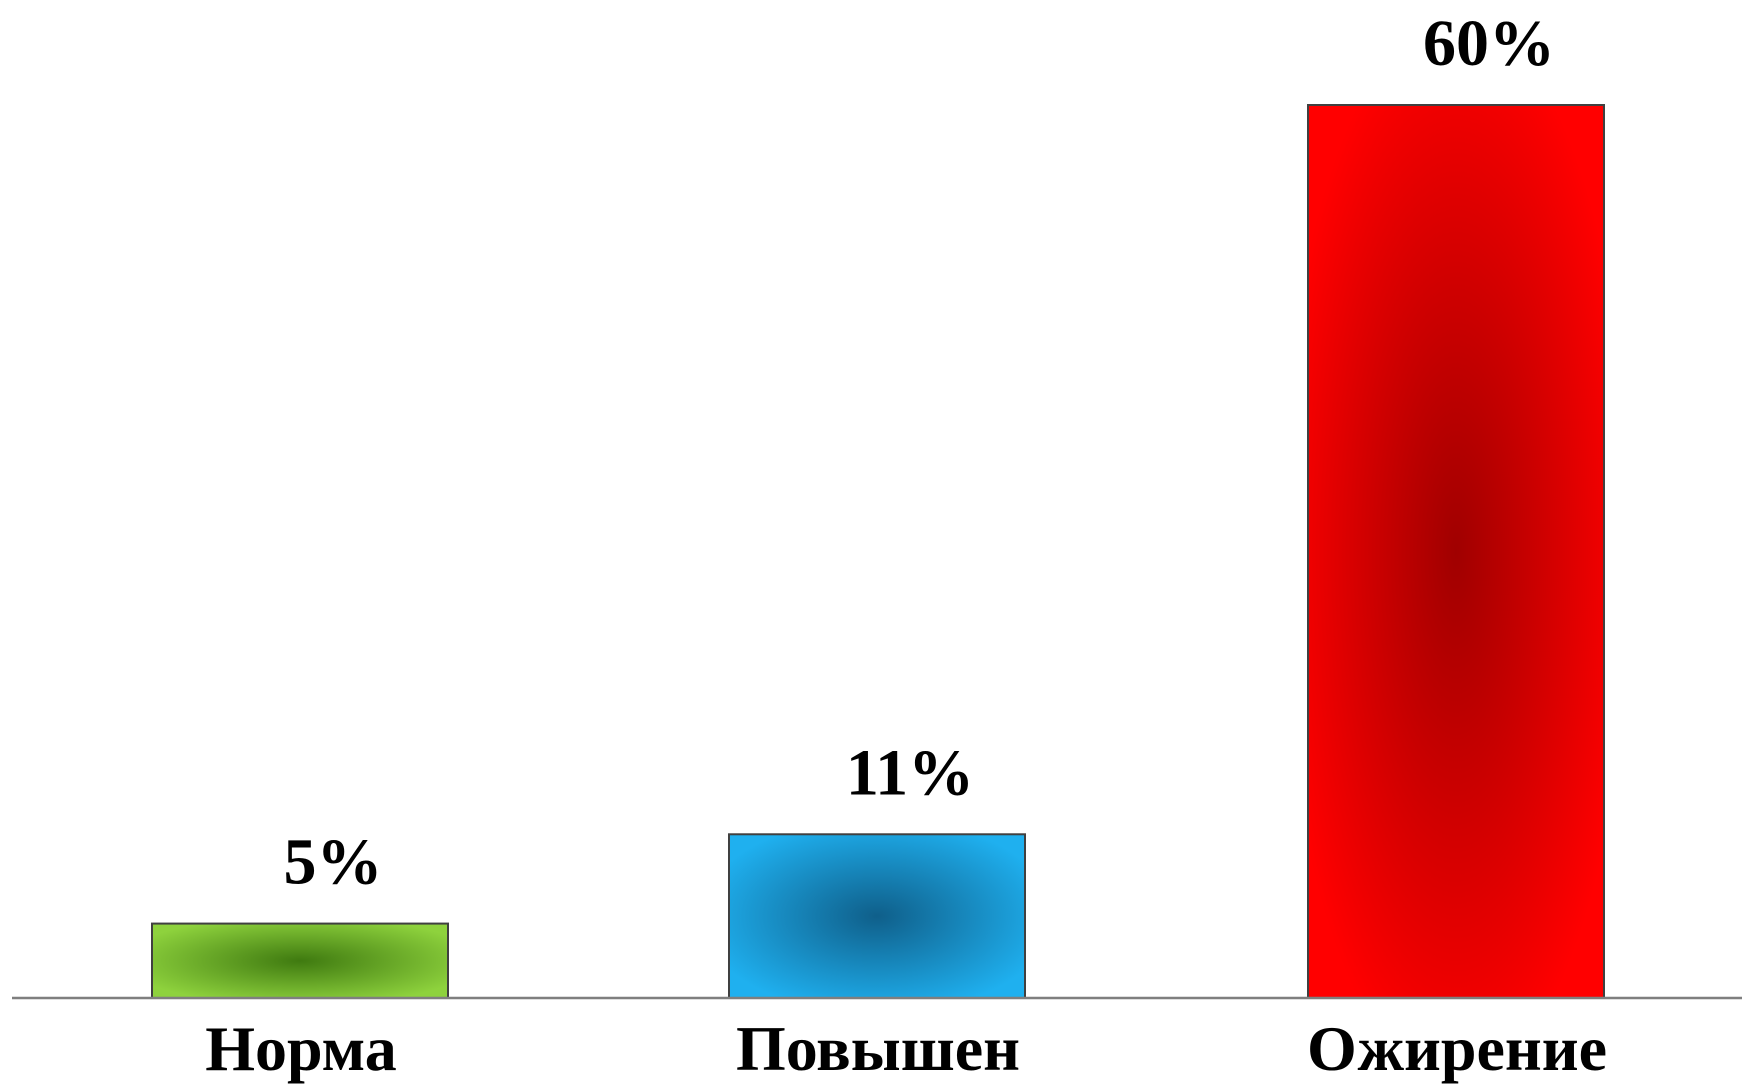 Image resolution: width=1748 pixels, height=1085 pixels. I want to click on data-label-1: 5%, so click(333, 862).